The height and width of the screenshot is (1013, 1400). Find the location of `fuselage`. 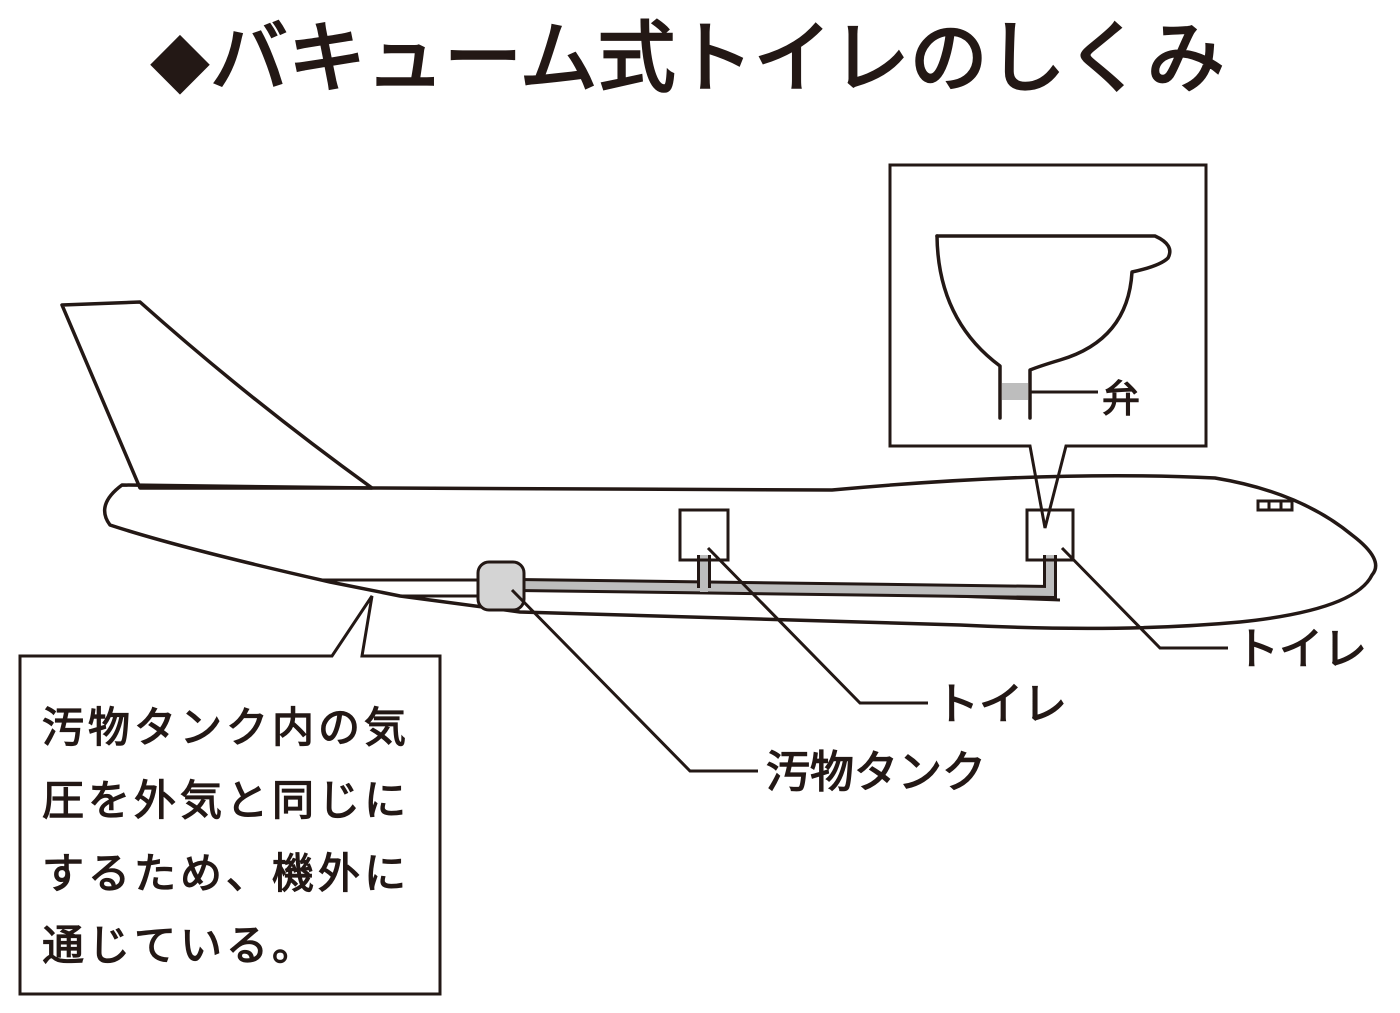

fuselage is located at coordinates (740, 552).